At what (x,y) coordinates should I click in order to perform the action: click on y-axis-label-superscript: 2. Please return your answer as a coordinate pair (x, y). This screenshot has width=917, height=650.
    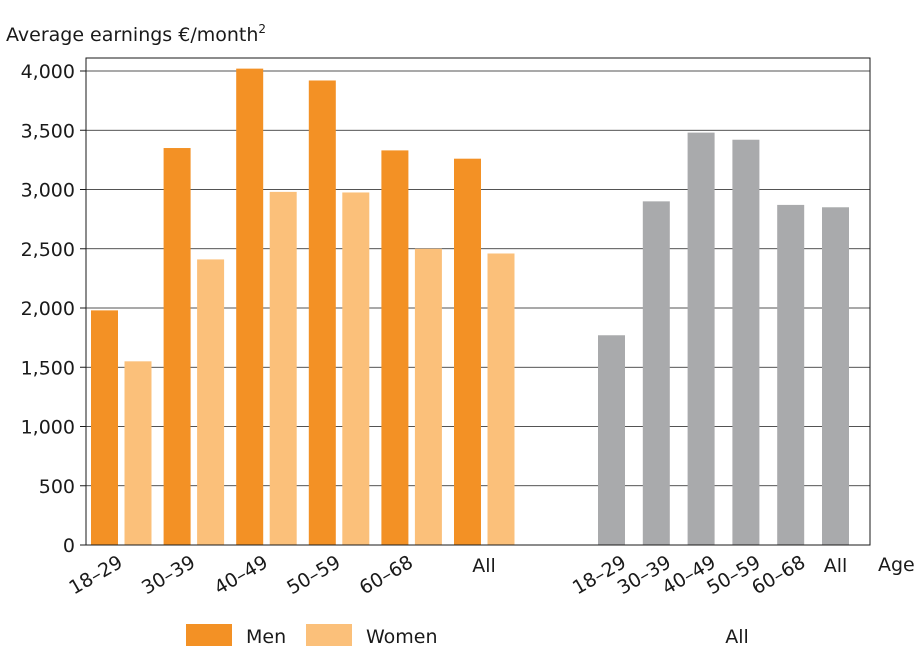
    Looking at the image, I should click on (262, 29).